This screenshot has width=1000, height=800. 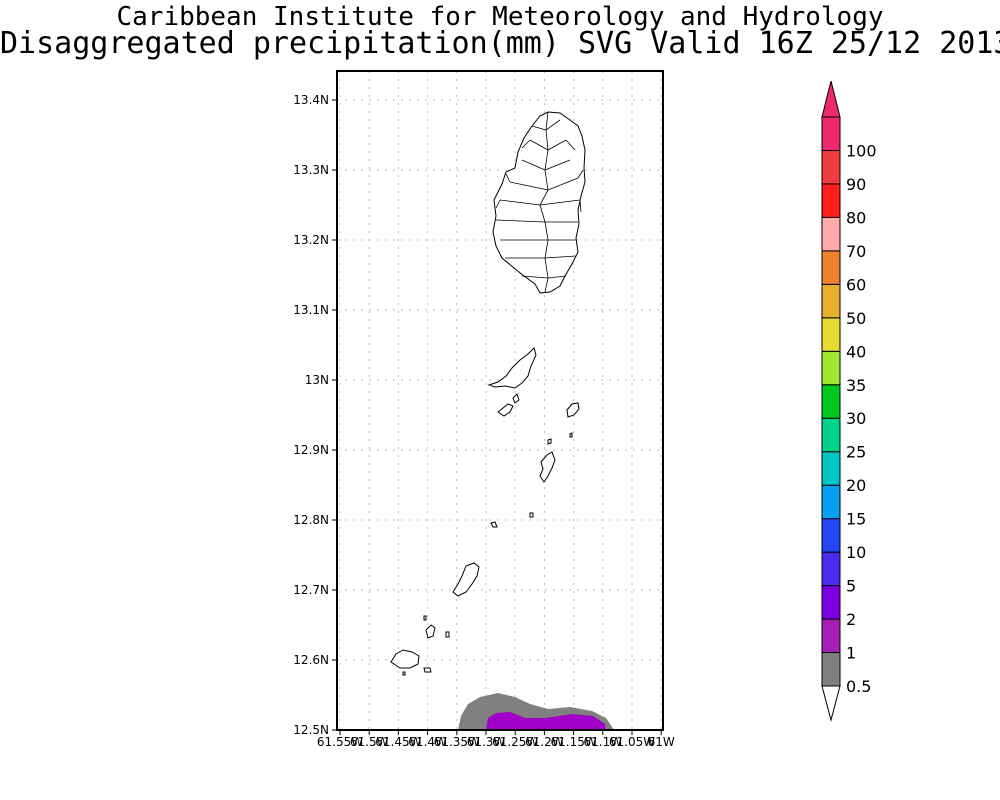 I want to click on lat-tick-label: 12.7N, so click(x=311, y=590).